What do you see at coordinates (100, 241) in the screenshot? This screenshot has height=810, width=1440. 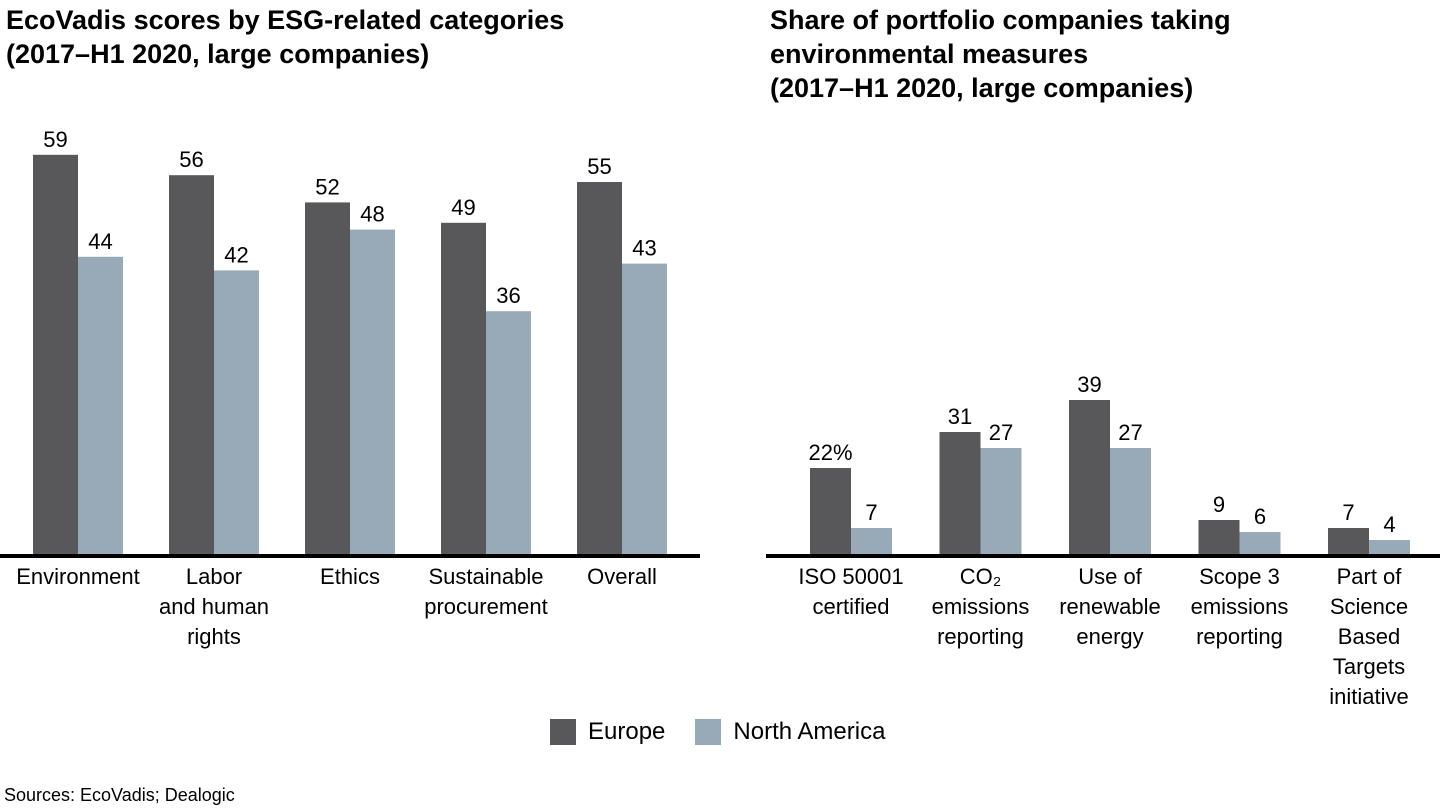 I see `data-label: 44` at bounding box center [100, 241].